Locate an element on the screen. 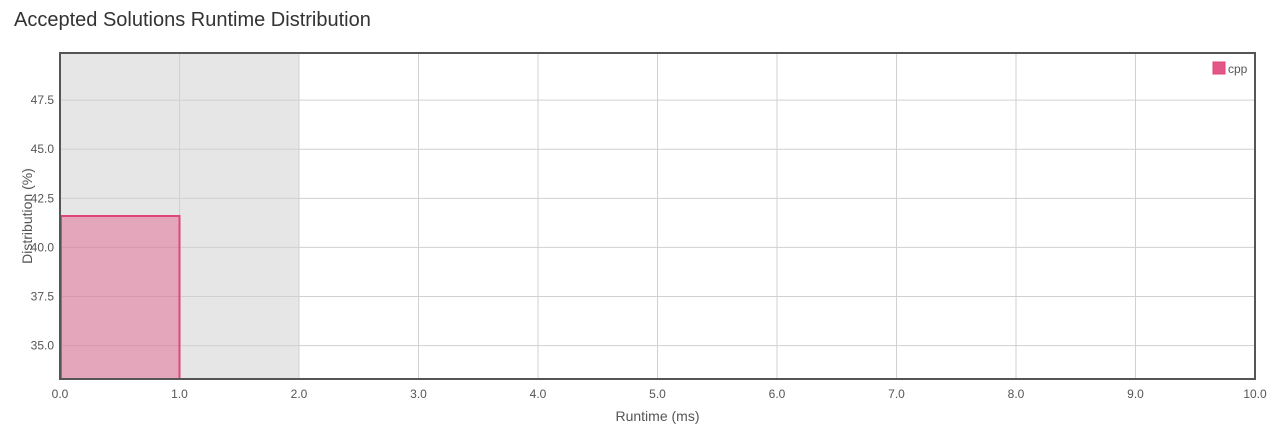 This screenshot has height=438, width=1284. x-tick-label: 6.0 is located at coordinates (777, 394).